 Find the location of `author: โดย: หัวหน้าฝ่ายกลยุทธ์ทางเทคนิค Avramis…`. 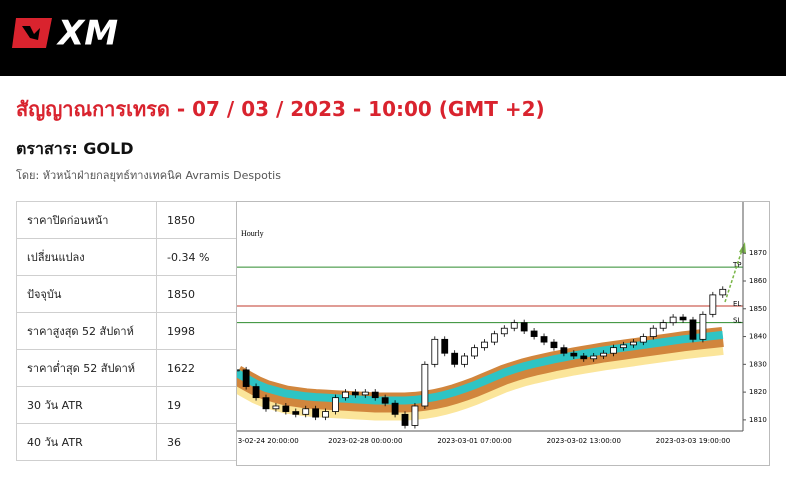

author: โดย: หัวหน้าฝ่ายกลยุทธ์ทางเทคนิค Avramis… is located at coordinates (148, 175).